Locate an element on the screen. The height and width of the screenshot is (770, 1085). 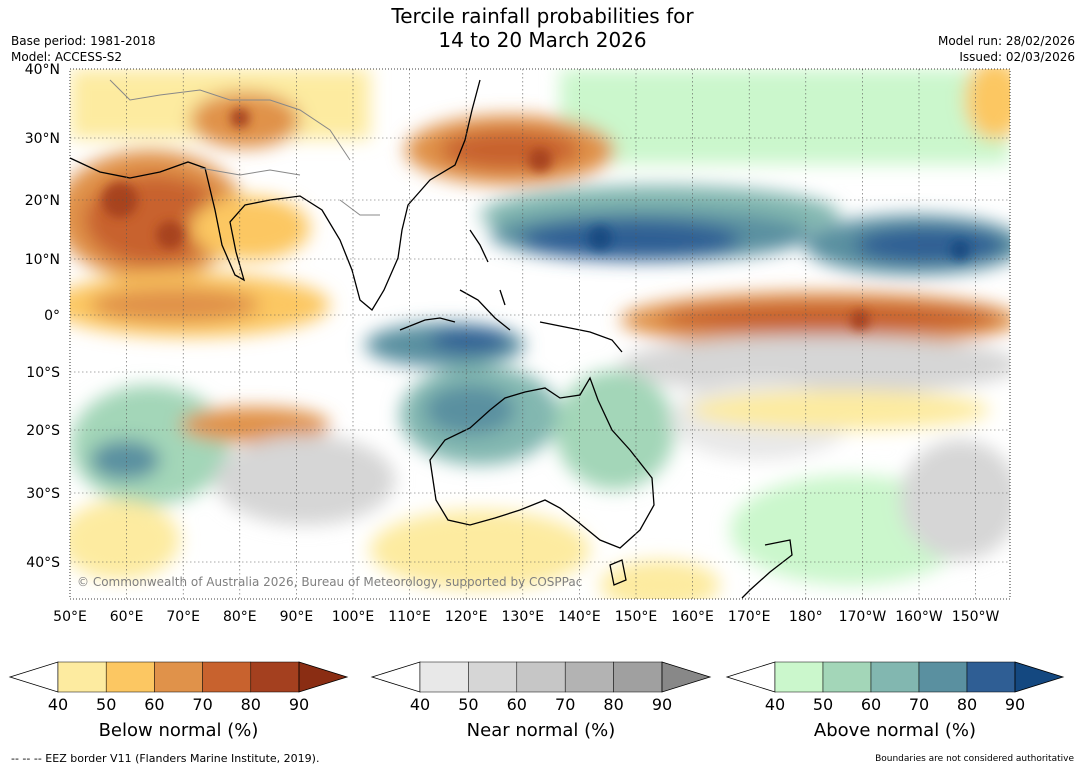
latitude-label: 0° is located at coordinates (52, 316).